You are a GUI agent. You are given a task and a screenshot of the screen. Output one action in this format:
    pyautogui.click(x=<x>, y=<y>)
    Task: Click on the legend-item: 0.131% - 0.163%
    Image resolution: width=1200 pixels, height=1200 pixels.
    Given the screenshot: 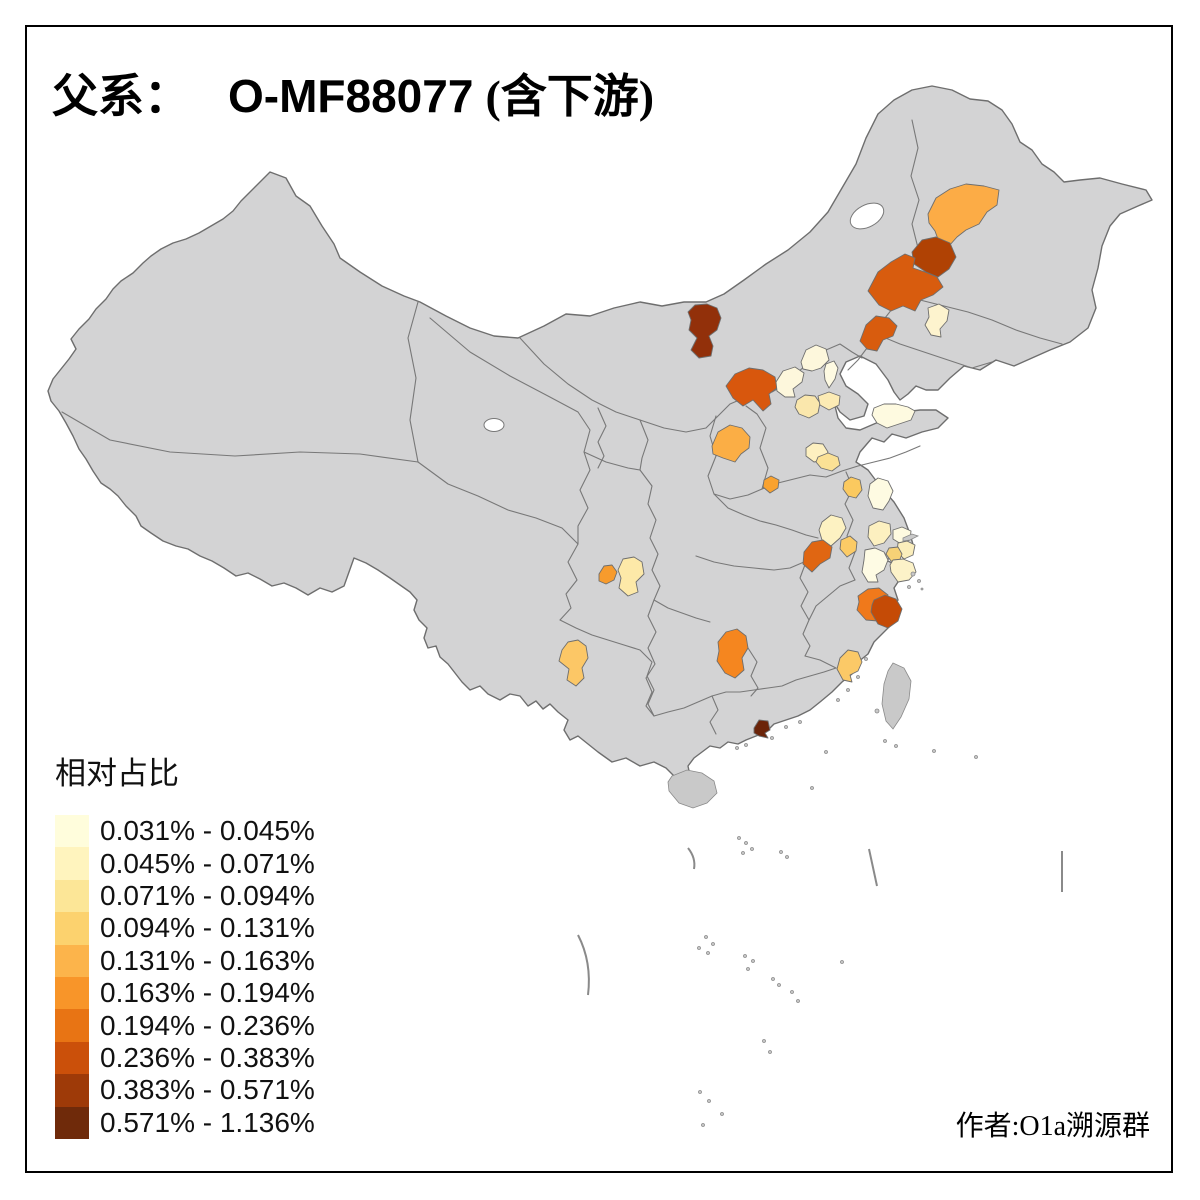 What is the action you would take?
    pyautogui.click(x=185, y=960)
    